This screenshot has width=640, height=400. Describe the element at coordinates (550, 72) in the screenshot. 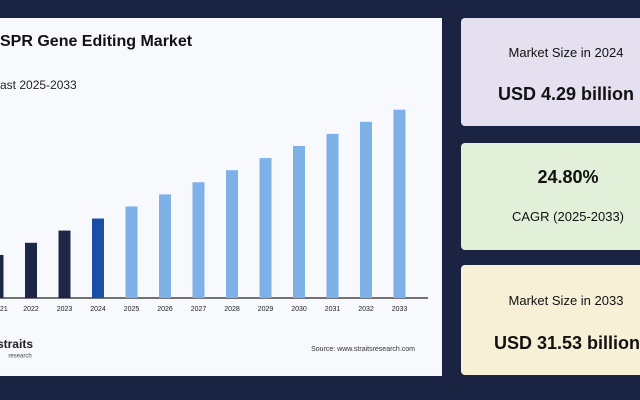

I see `card: Market Size in 2024 USD 4.29 billion` at that location.